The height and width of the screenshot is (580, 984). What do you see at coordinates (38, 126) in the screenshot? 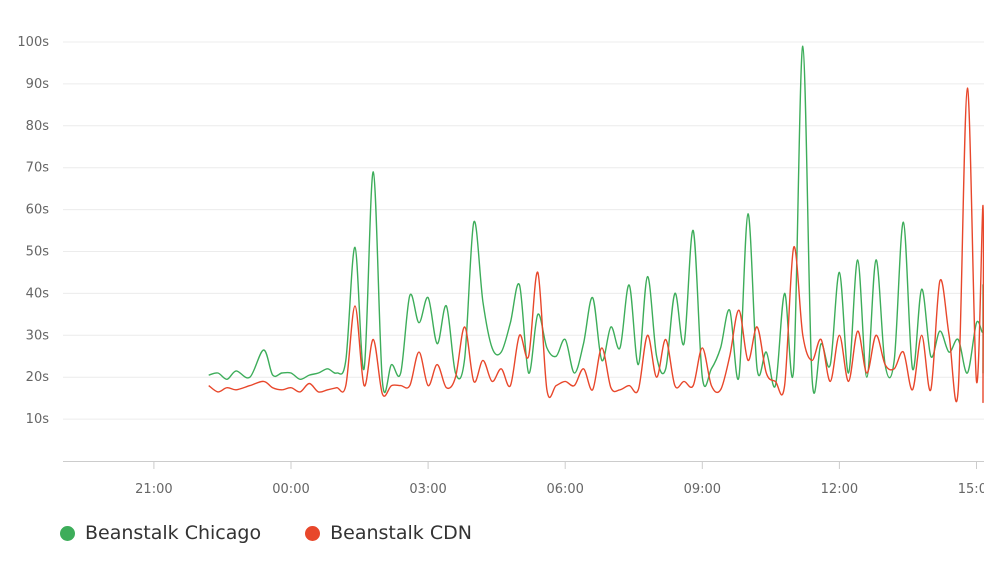
I see `y-tick-label: 80s` at bounding box center [38, 126].